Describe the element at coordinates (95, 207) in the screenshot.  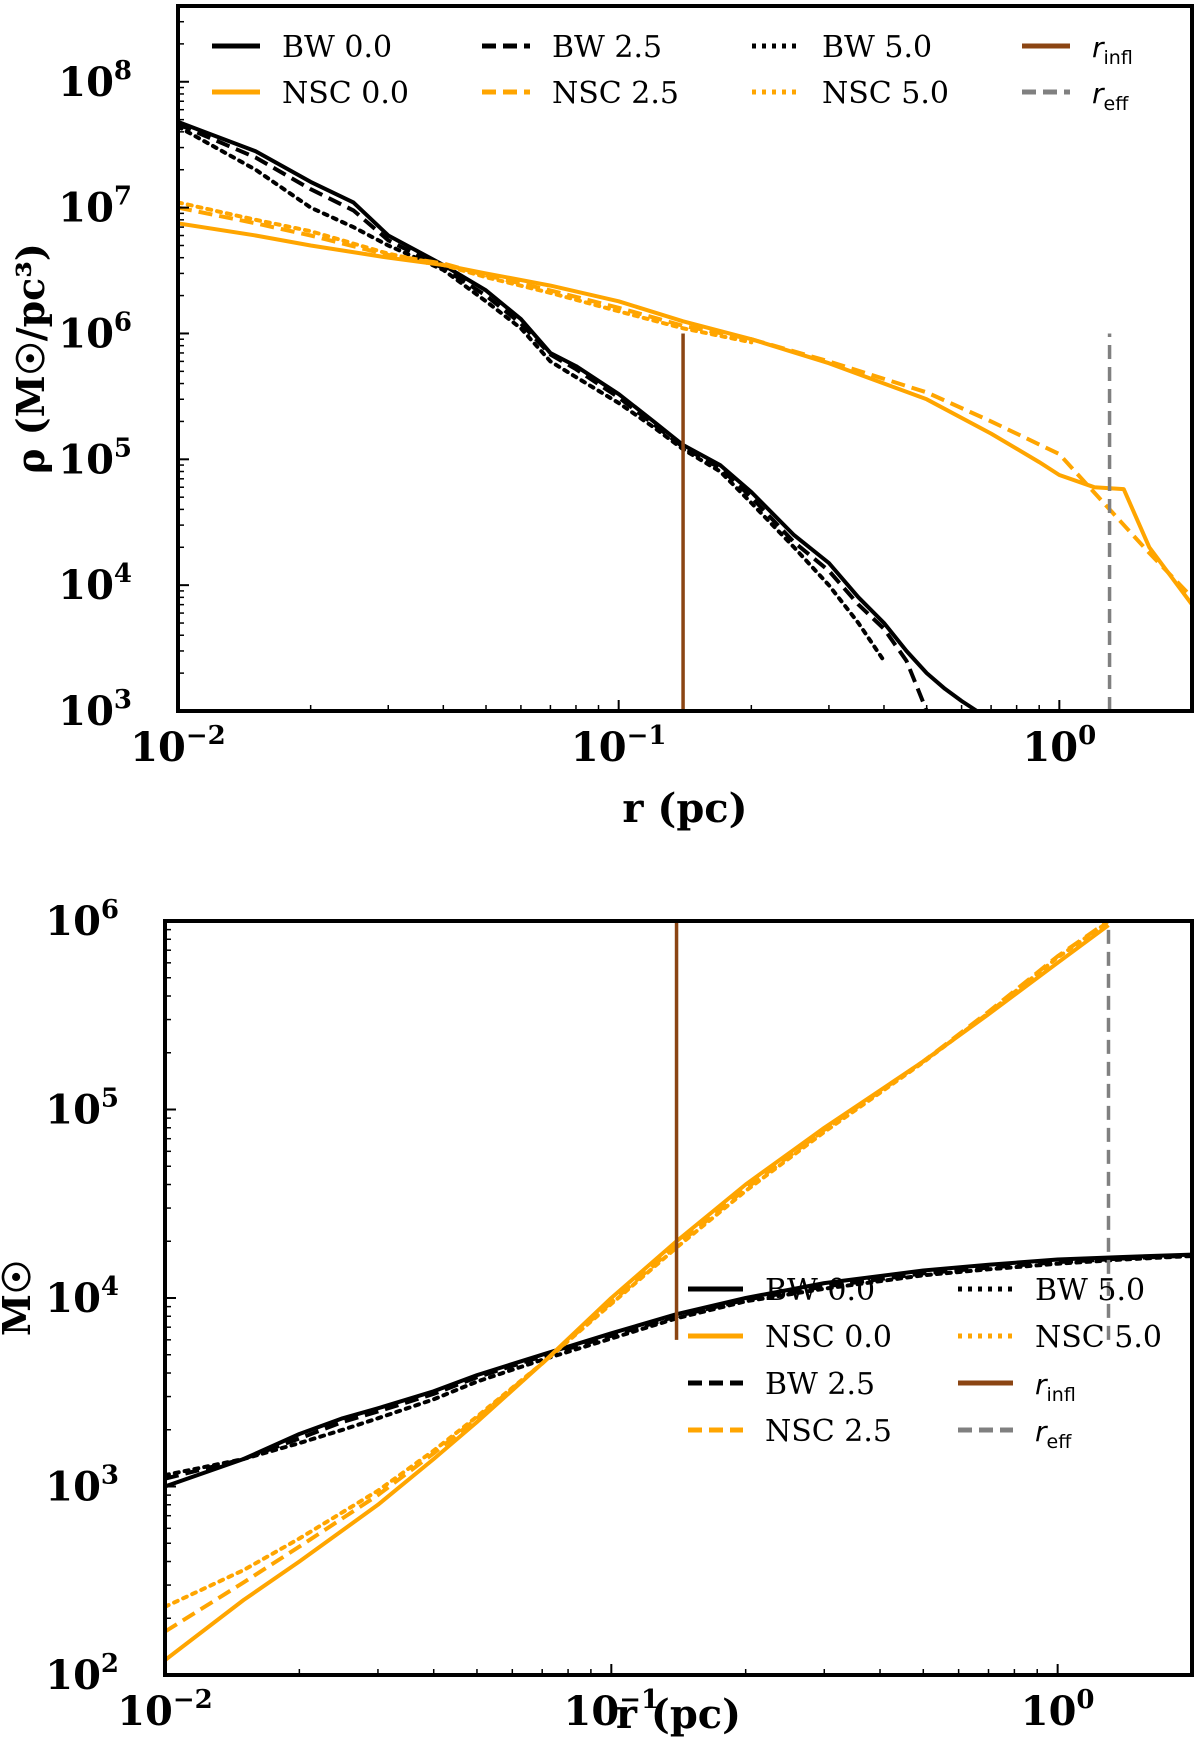
I see `y-tick-label: 107` at that location.